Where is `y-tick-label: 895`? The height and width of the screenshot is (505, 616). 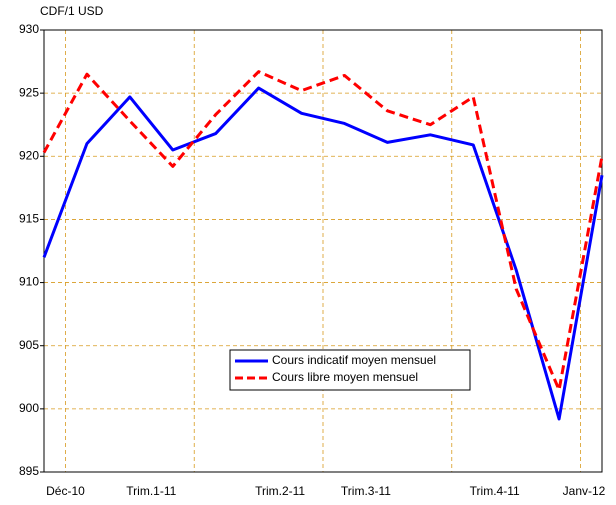
y-tick-label: 895 is located at coordinates (29, 471).